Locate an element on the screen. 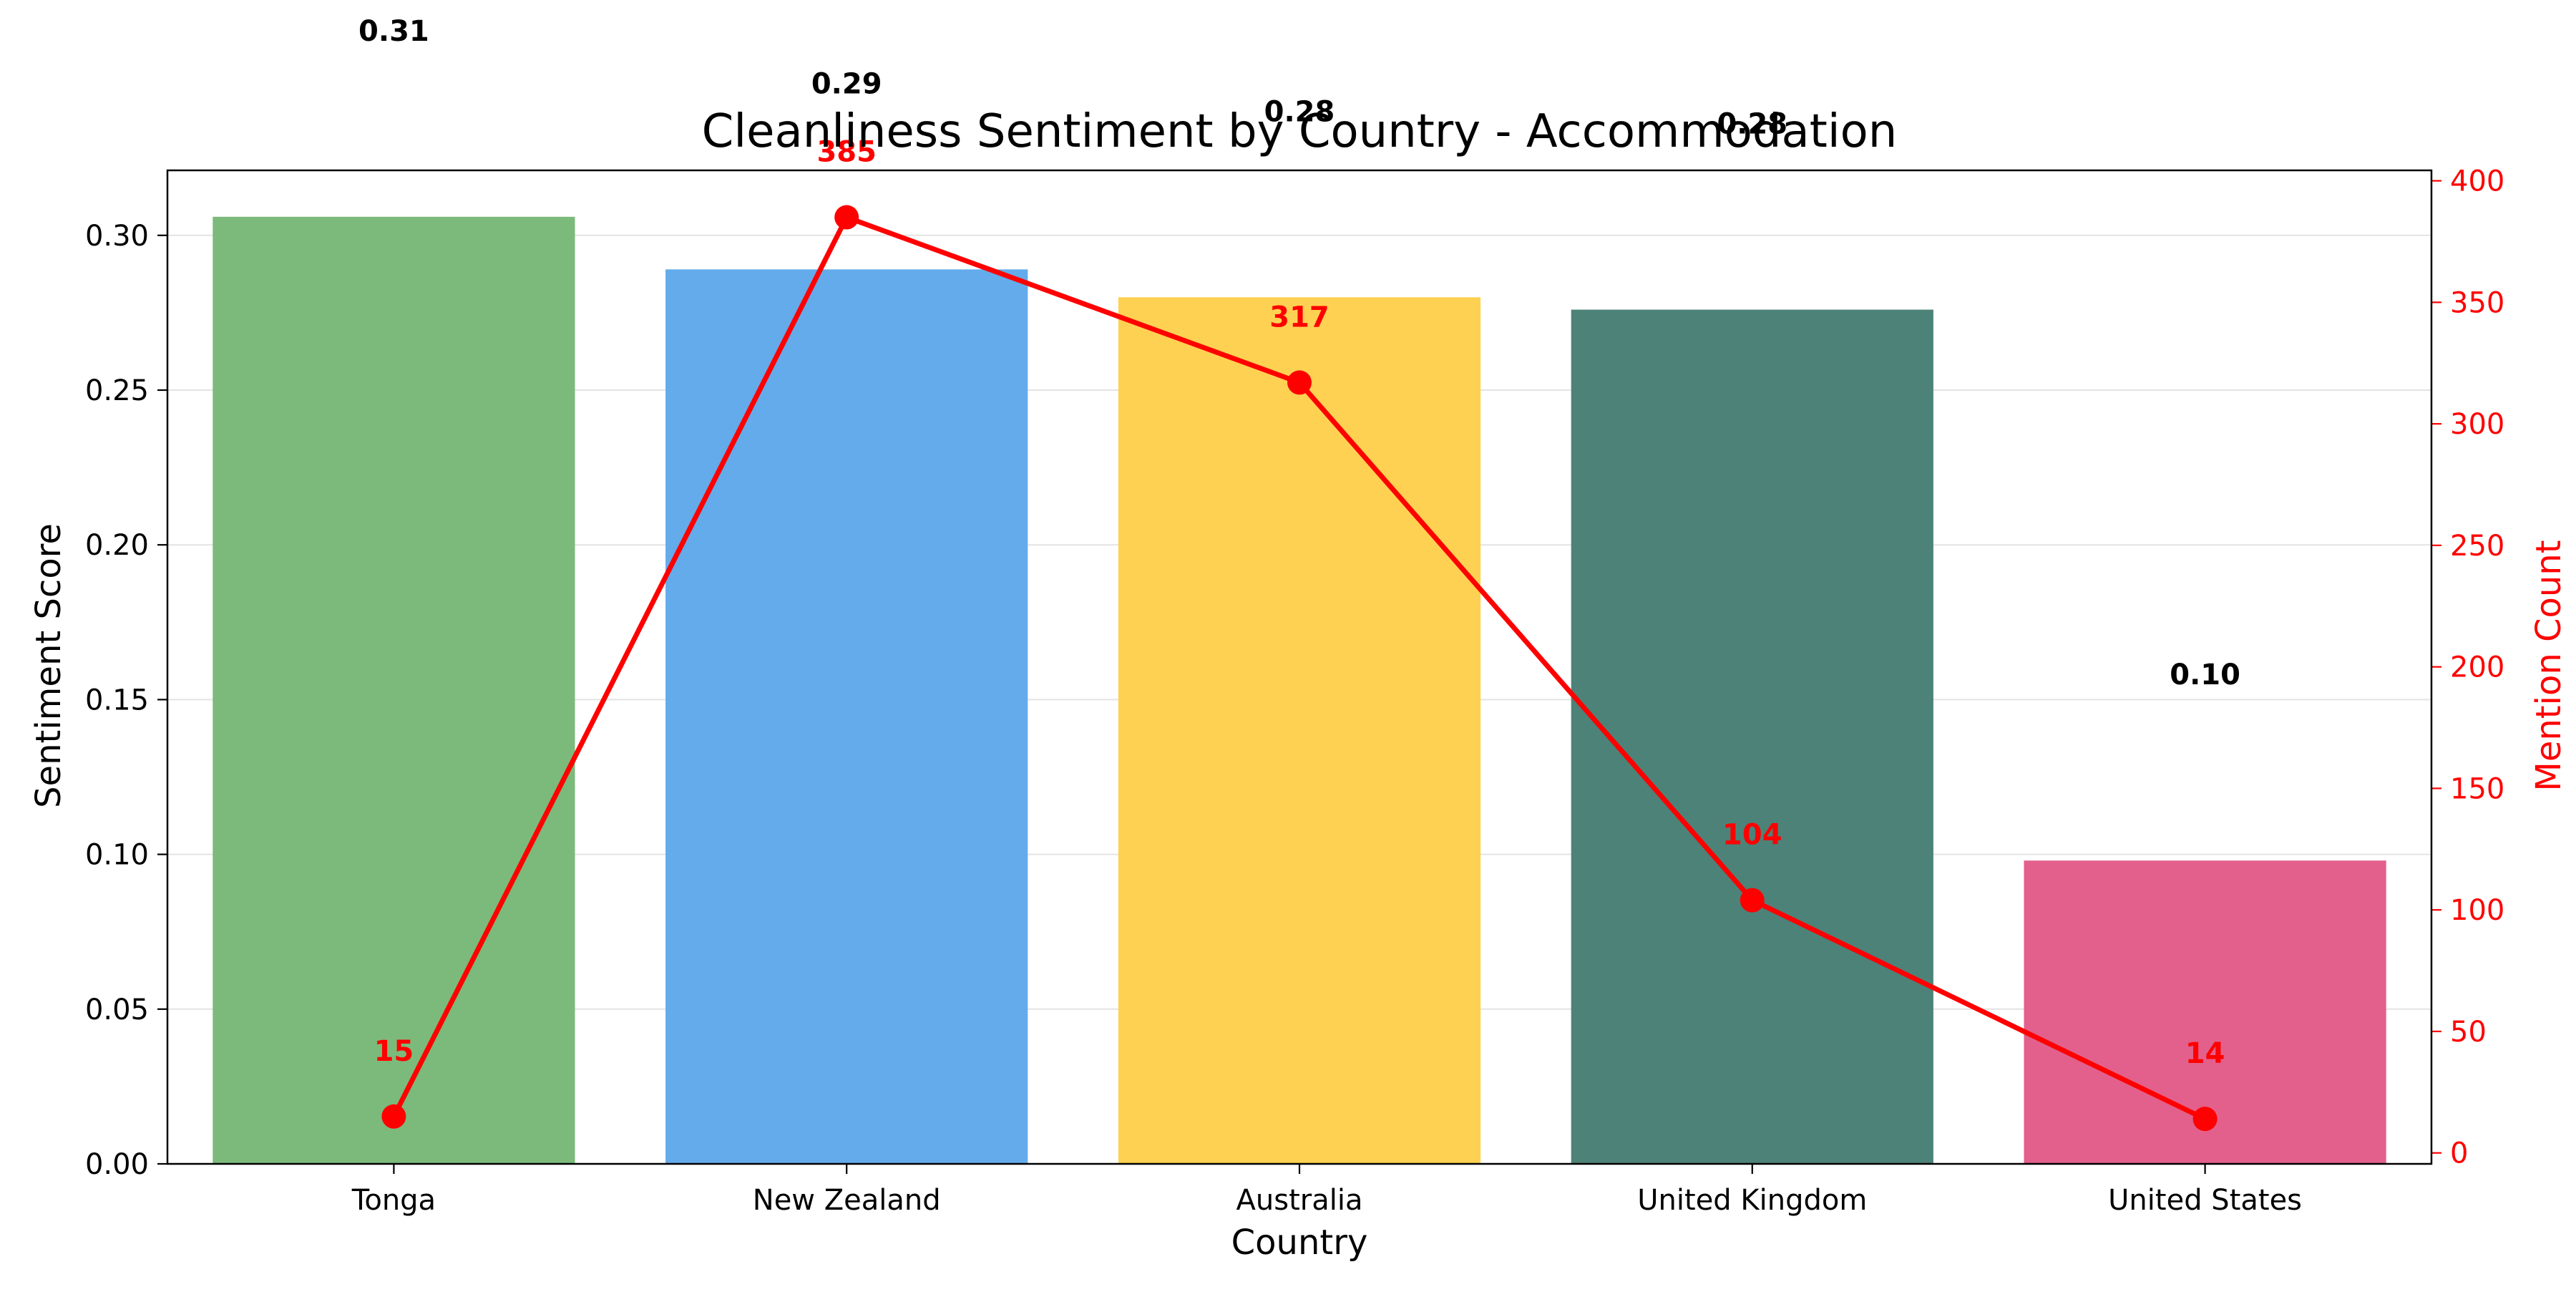 This screenshot has height=1292, width=2576. x-tick-label: Tonga is located at coordinates (393, 1200).